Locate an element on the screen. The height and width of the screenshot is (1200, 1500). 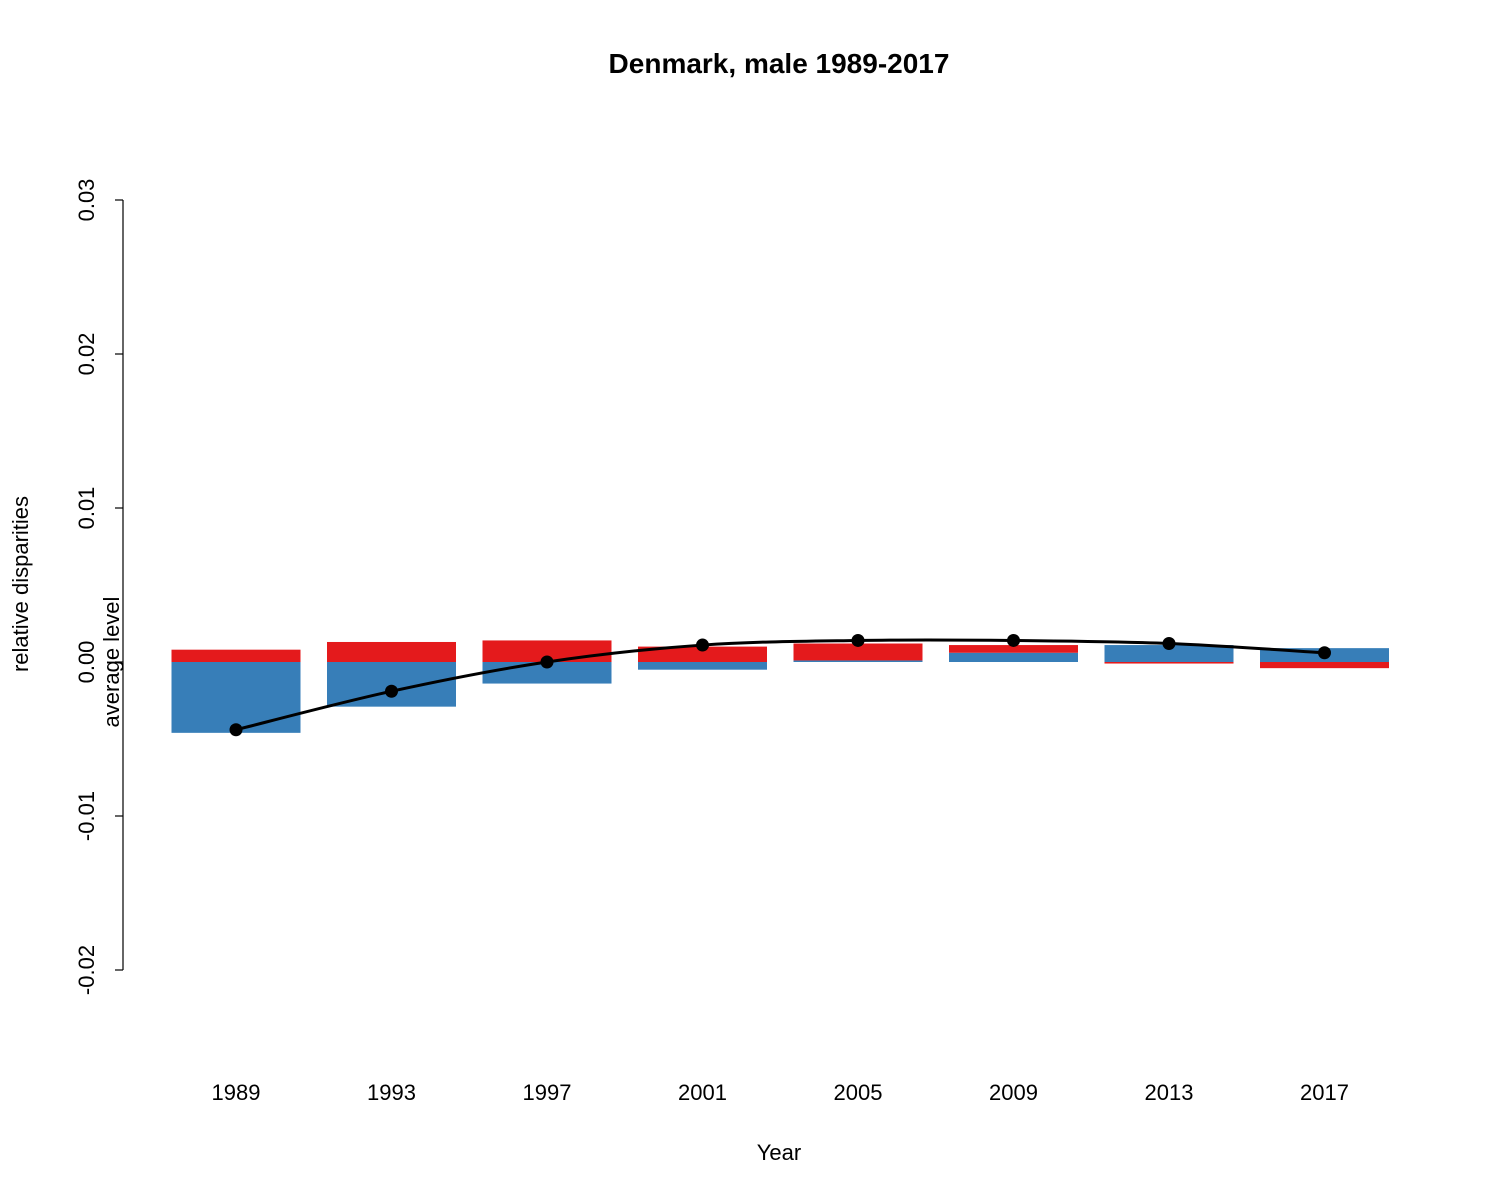
average-level-point-1997 is located at coordinates (547, 662).